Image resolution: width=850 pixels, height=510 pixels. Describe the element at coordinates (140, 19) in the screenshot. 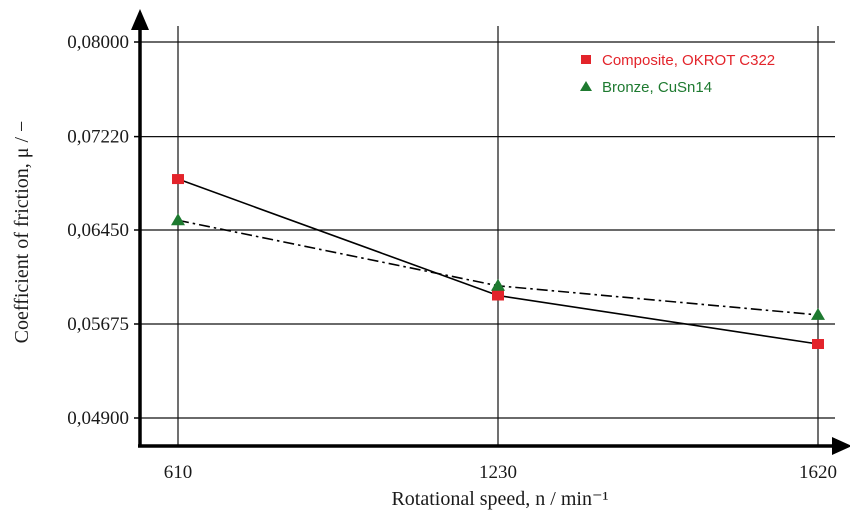

I see `y-axis-arrow` at that location.